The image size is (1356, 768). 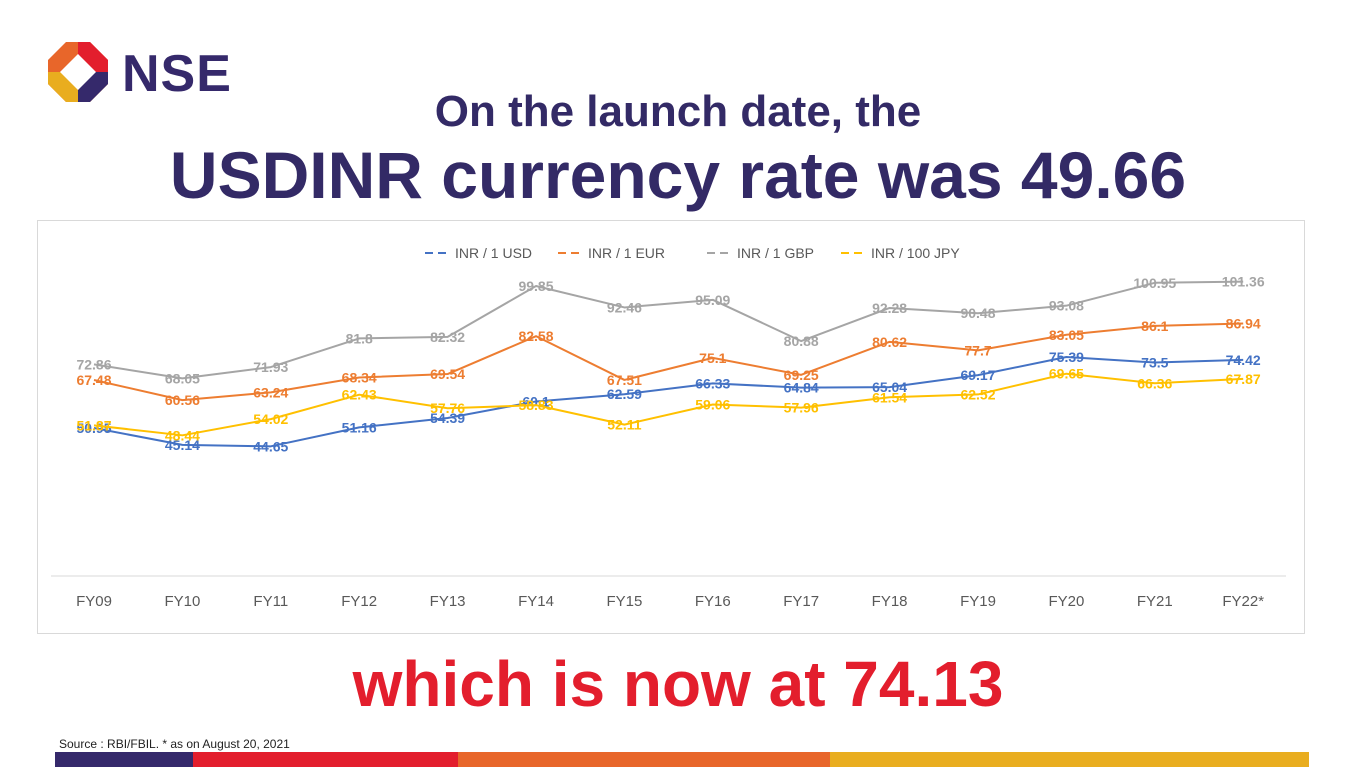 I want to click on data-label: 66.36, so click(x=1154, y=383).